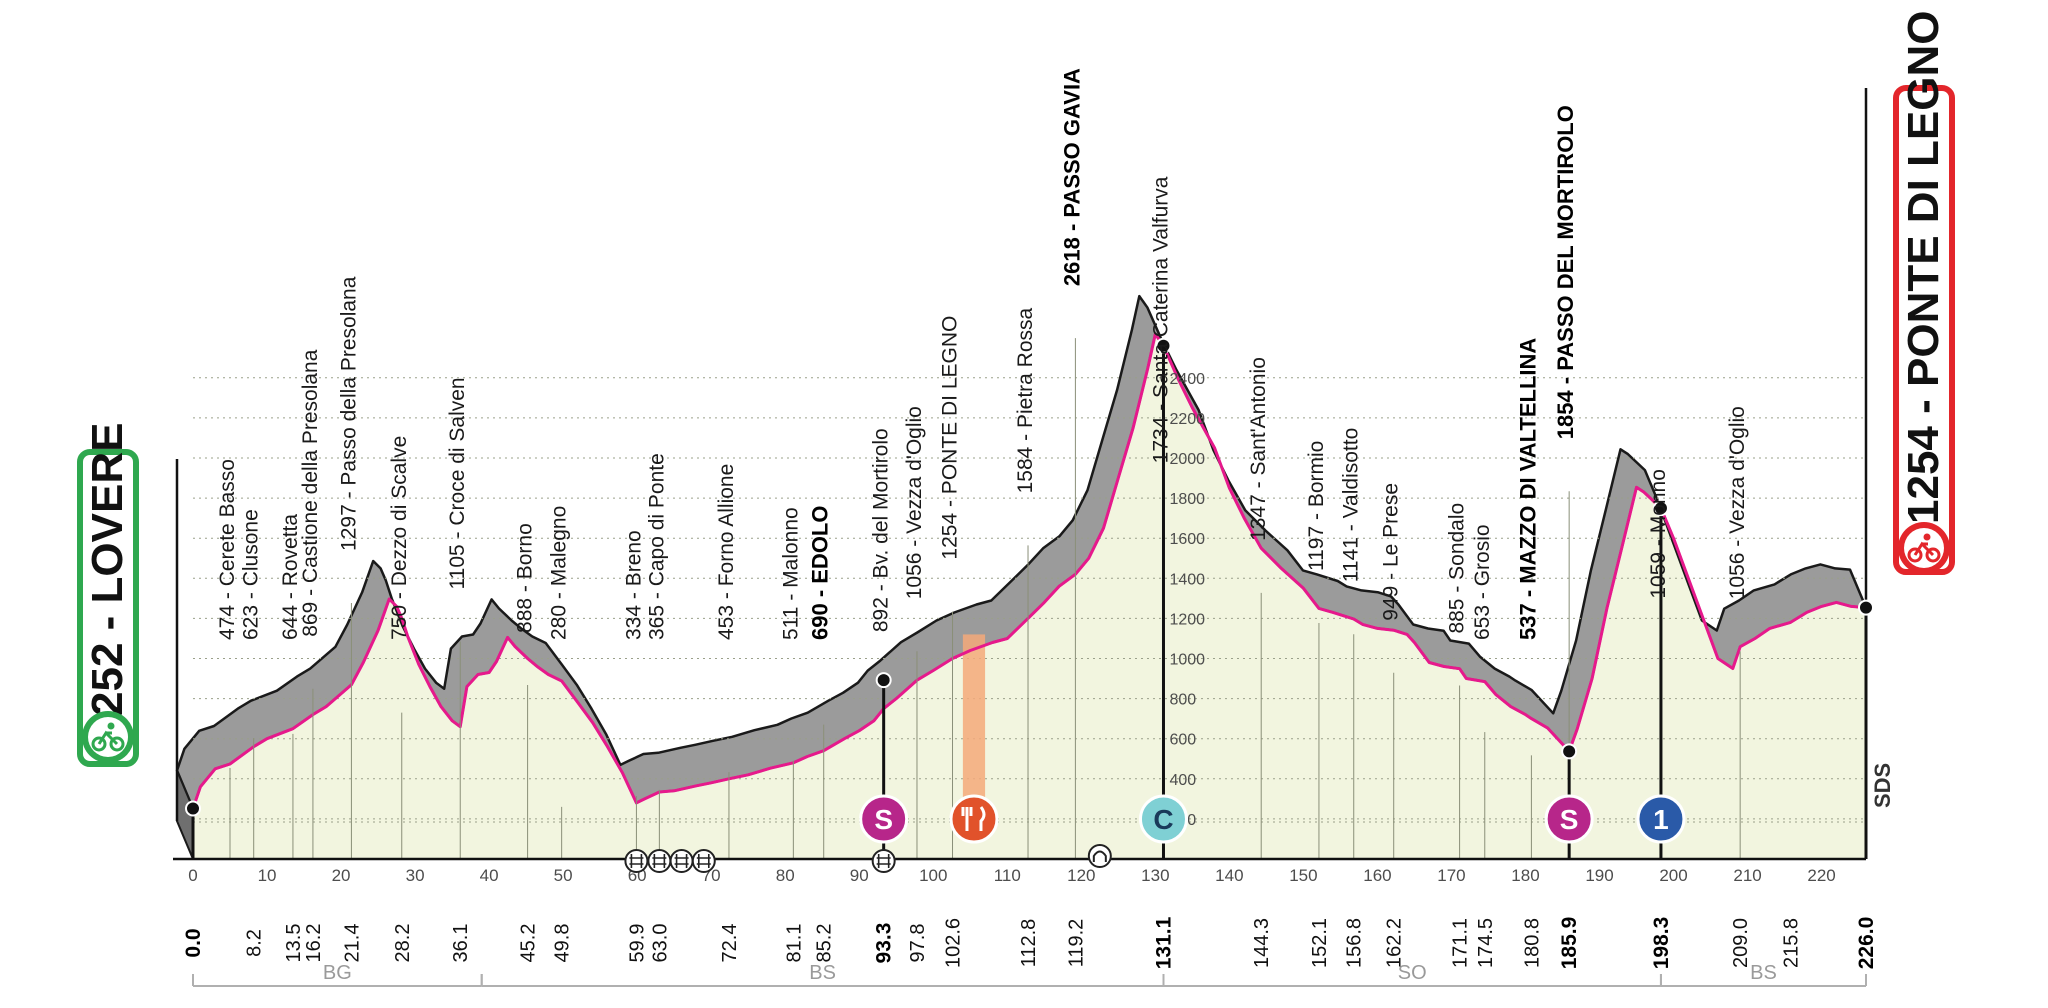 The height and width of the screenshot is (1008, 2048). I want to click on km-tick-label: 110, so click(1007, 875).